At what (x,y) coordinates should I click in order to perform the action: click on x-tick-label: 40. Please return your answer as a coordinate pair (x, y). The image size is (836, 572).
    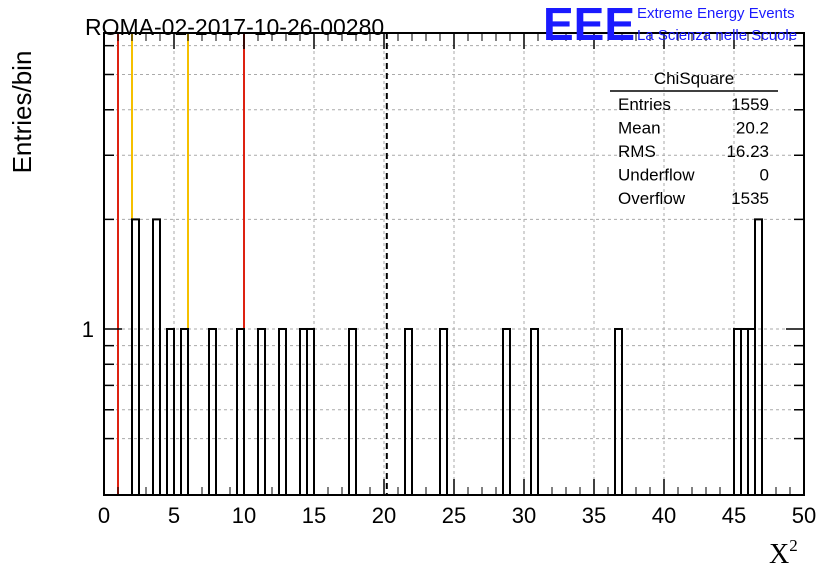
    Looking at the image, I should click on (664, 515).